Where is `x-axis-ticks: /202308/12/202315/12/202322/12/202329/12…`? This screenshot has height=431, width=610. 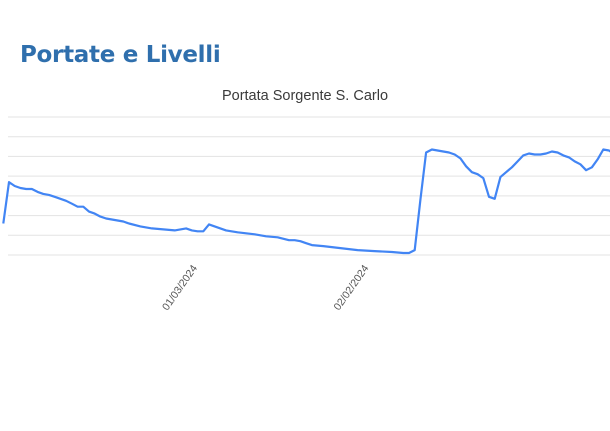
x-axis-ticks: /202308/12/202315/12/202322/12/202329/12… is located at coordinates (186, 286).